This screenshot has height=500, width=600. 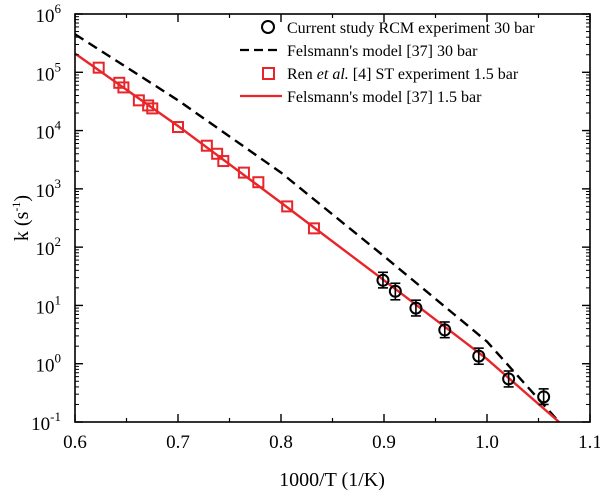 I want to click on x-tick-label: 0.8, so click(x=281, y=442).